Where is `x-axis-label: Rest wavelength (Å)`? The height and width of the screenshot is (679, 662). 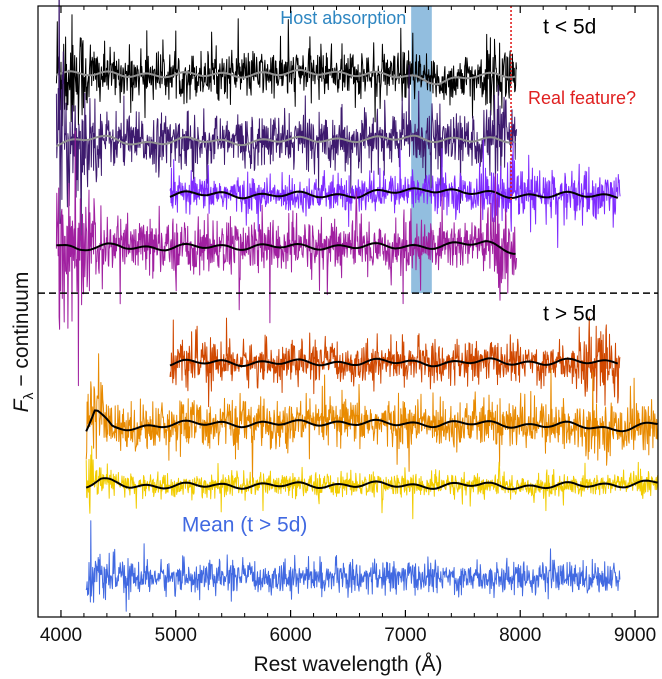 x-axis-label: Rest wavelength (Å) is located at coordinates (347, 664).